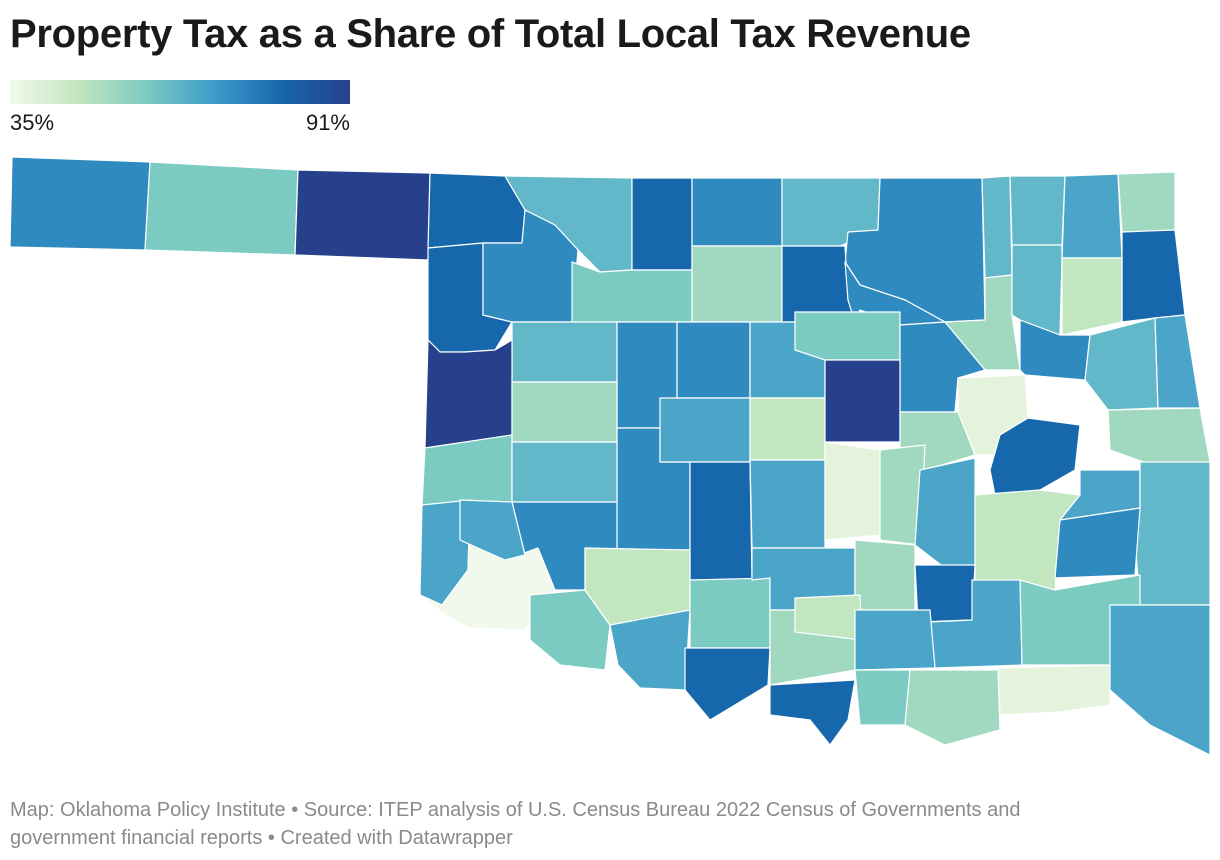  What do you see at coordinates (1092, 216) in the screenshot?
I see `county-craig` at bounding box center [1092, 216].